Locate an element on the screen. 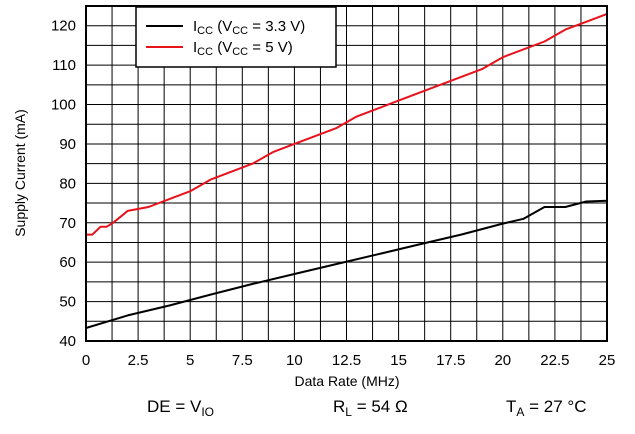  x-tick-label: 7.5 is located at coordinates (242, 360).